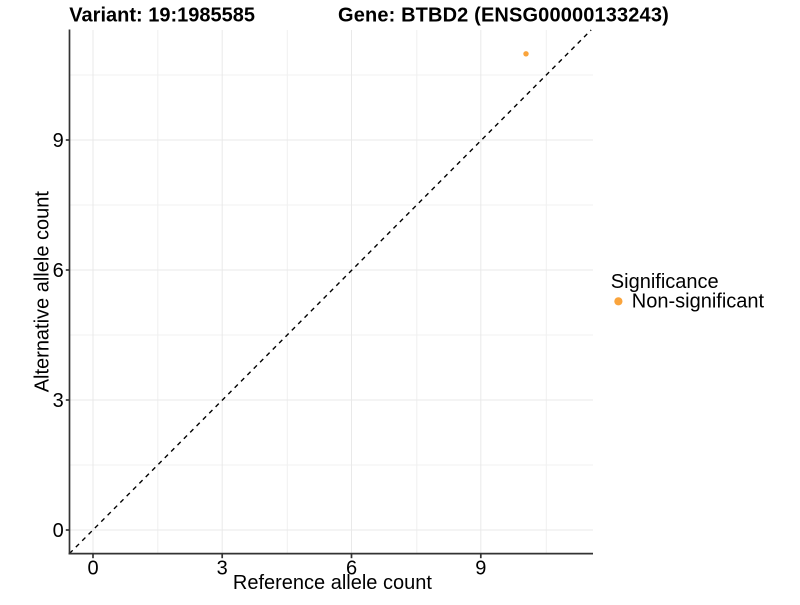 The image size is (800, 605). I want to click on svg-text: Variant: 19:1985585, so click(162, 16).